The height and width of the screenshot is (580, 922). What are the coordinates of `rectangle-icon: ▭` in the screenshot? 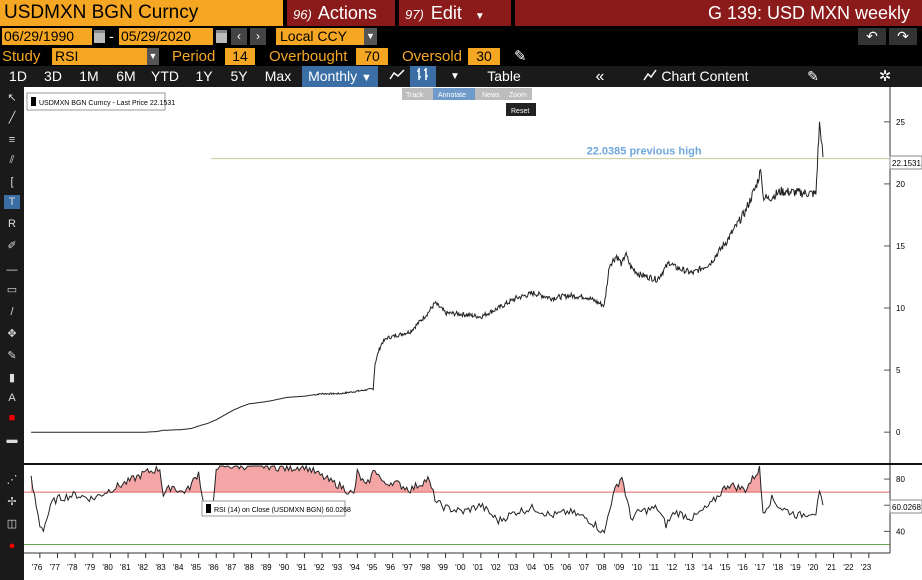 It's located at (12, 290).